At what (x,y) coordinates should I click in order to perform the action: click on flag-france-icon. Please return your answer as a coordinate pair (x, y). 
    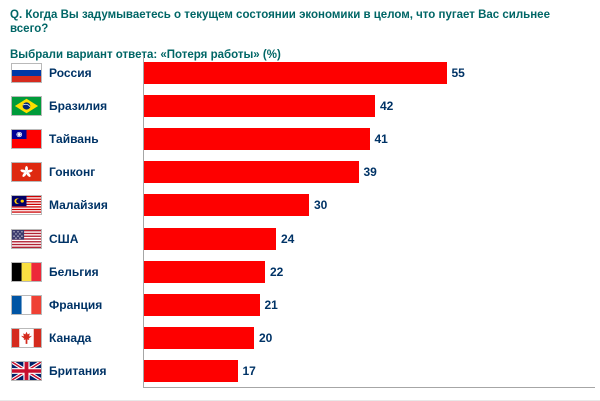
    Looking at the image, I should click on (26, 305).